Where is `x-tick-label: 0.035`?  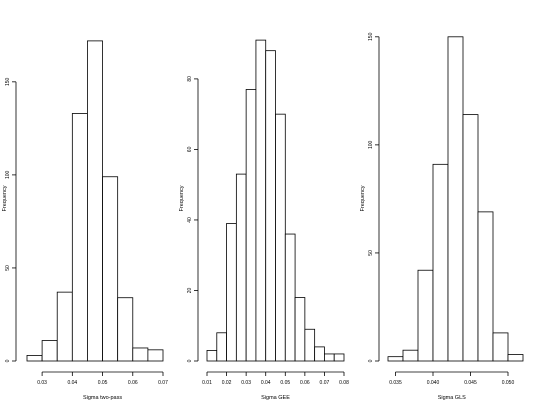 x-tick-label: 0.035 is located at coordinates (395, 383).